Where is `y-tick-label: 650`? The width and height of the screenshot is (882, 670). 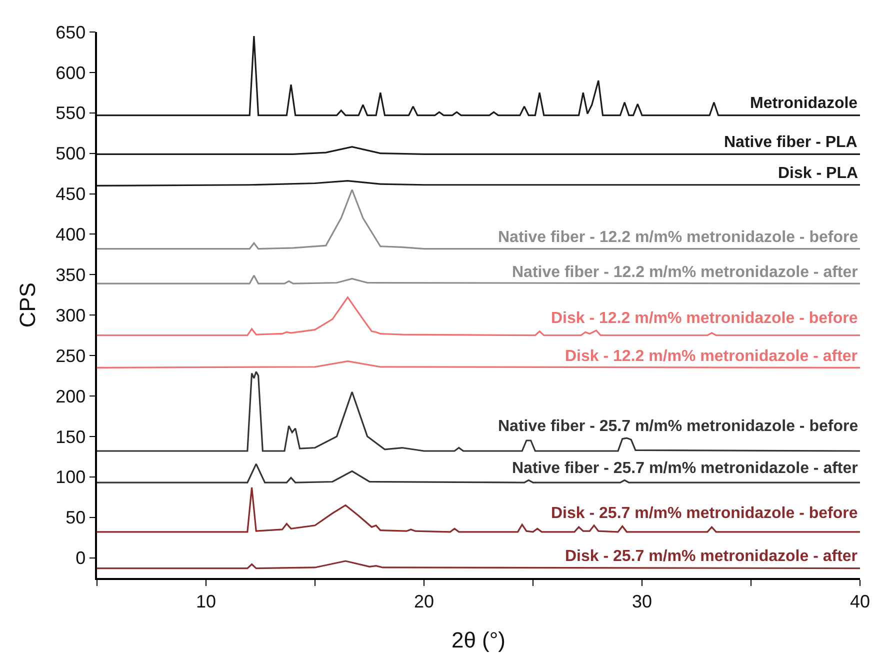 y-tick-label: 650 is located at coordinates (71, 32).